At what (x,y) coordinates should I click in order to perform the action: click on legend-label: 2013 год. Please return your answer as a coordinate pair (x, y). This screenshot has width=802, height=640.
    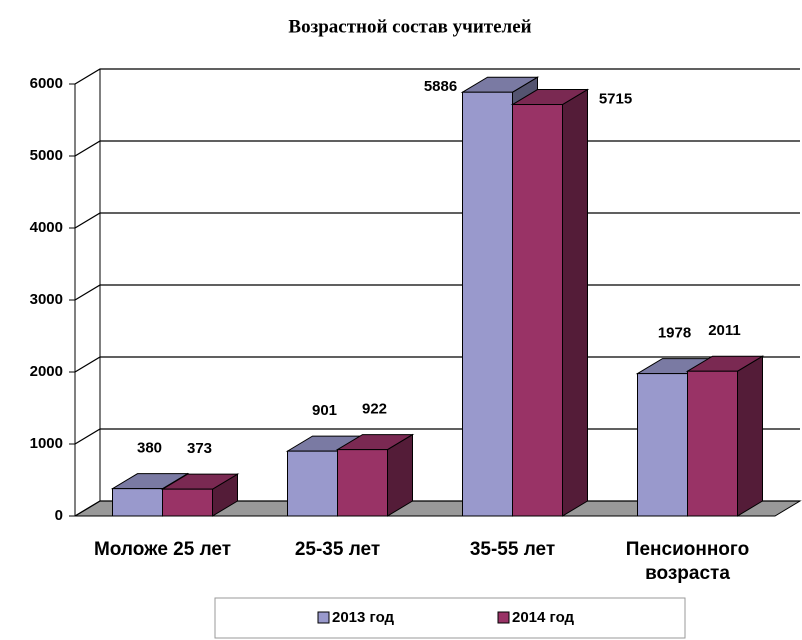
    Looking at the image, I should click on (363, 617).